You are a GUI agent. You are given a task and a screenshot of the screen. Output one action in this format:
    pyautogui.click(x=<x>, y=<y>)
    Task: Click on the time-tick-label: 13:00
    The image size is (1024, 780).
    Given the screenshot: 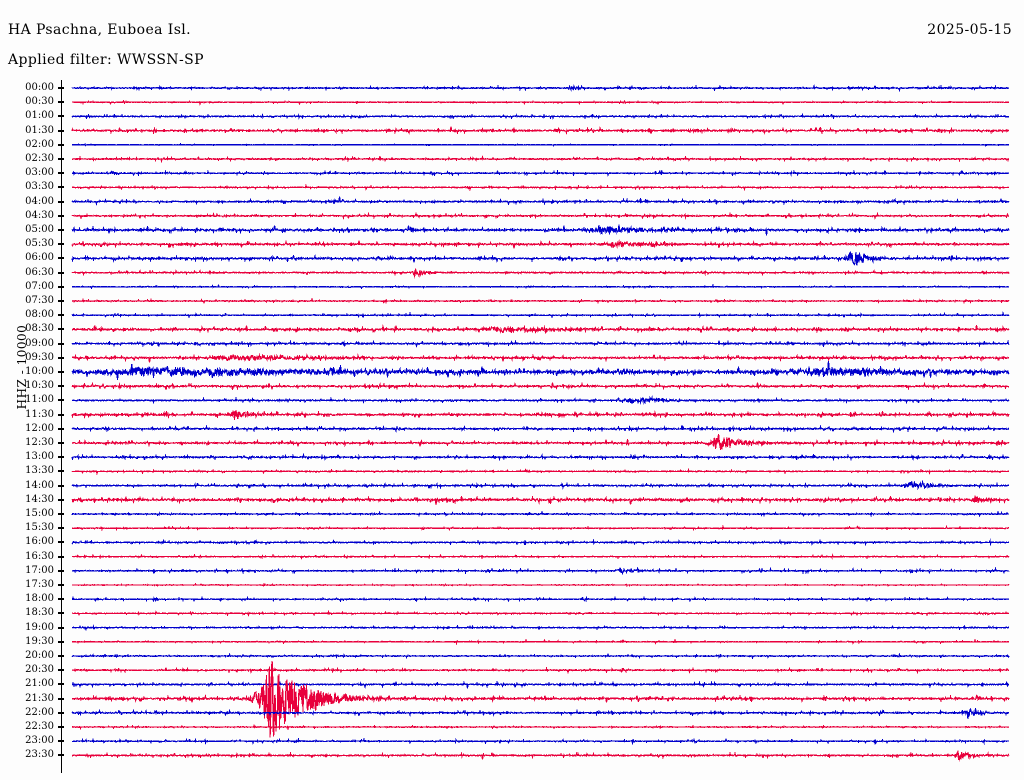 What is the action you would take?
    pyautogui.click(x=39, y=457)
    